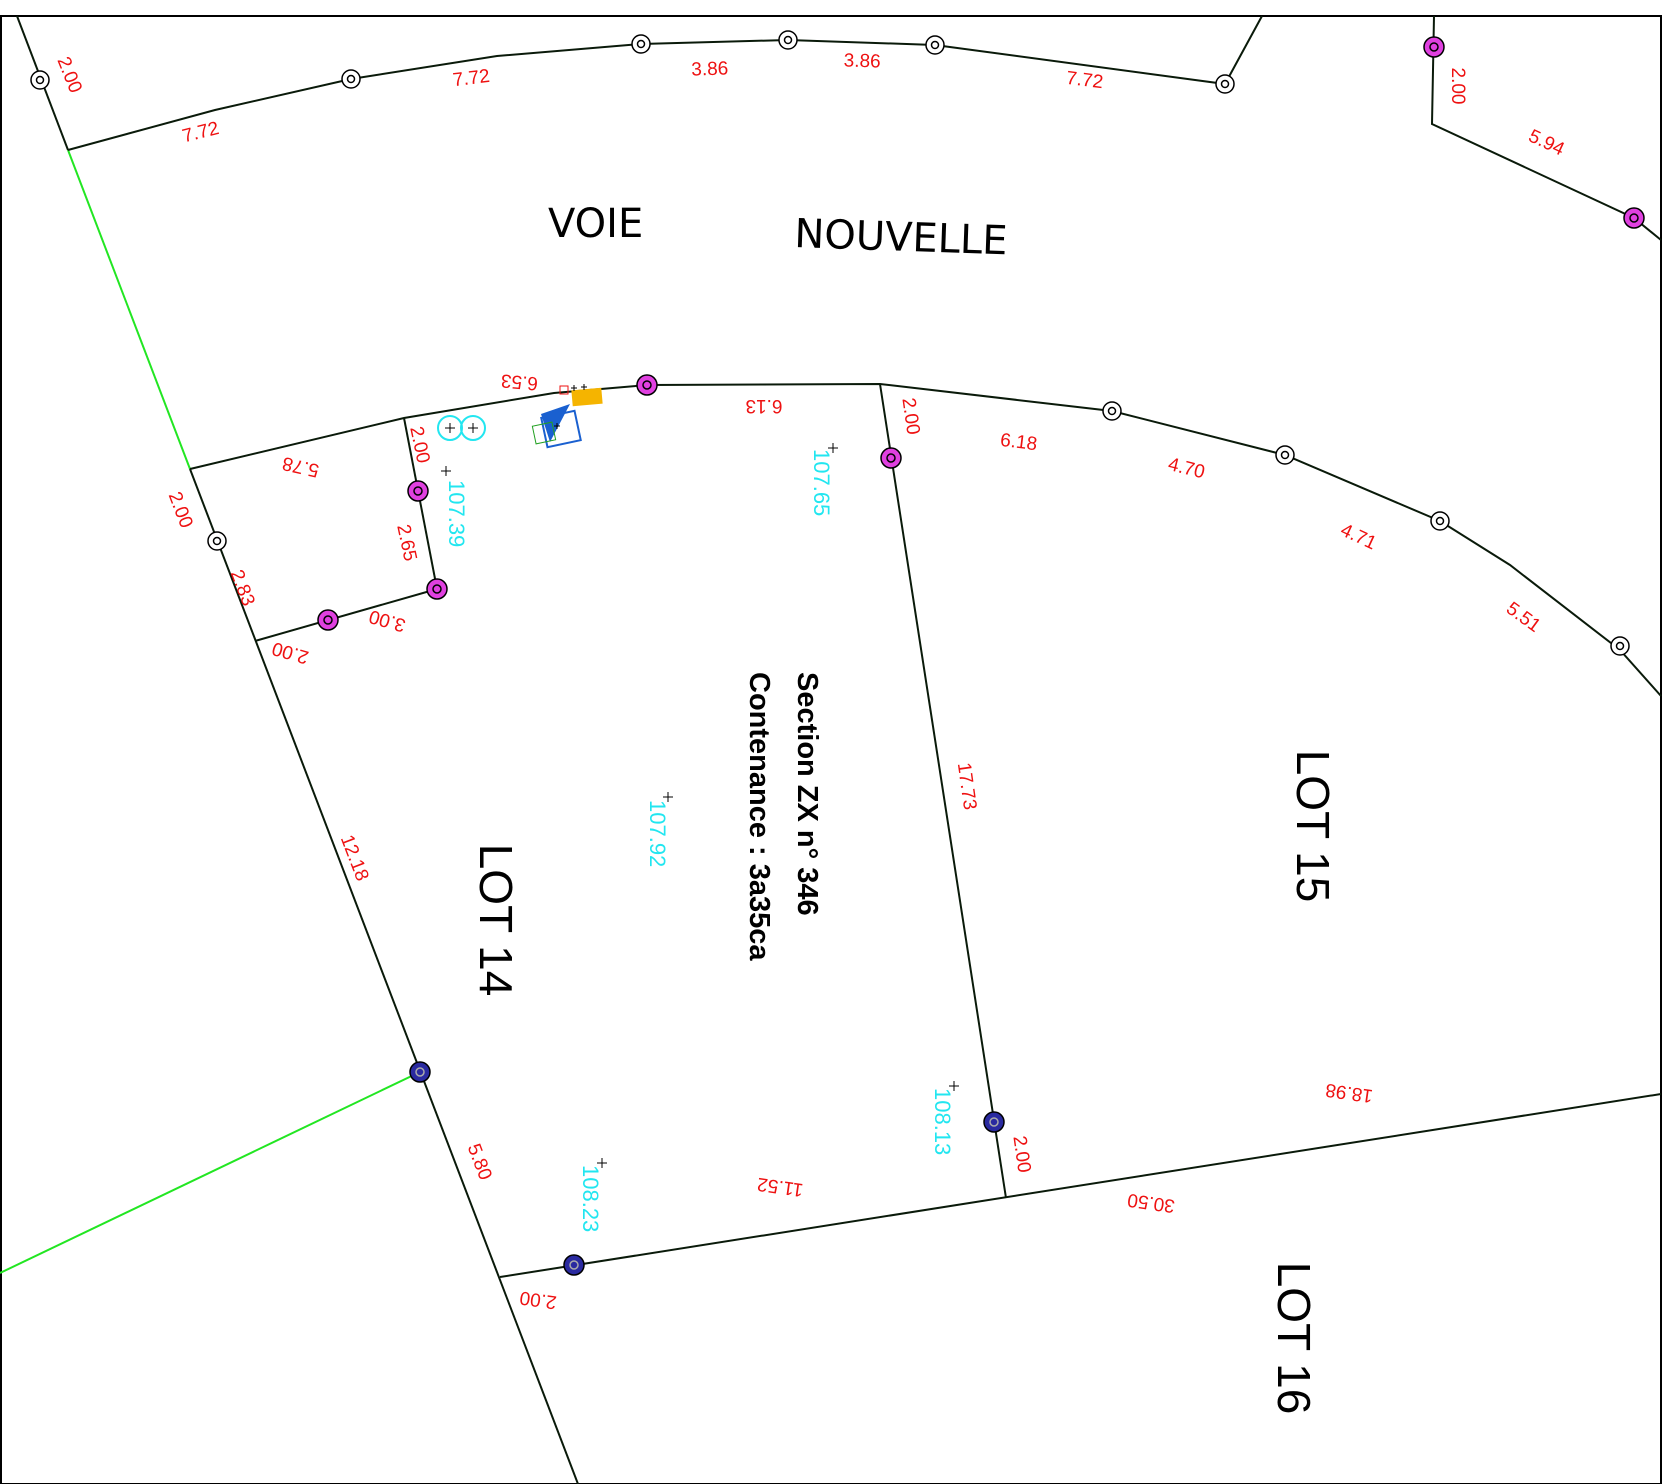 The image size is (1663, 1484). Describe the element at coordinates (544, 433) in the screenshot. I see `green-box-icon` at that location.